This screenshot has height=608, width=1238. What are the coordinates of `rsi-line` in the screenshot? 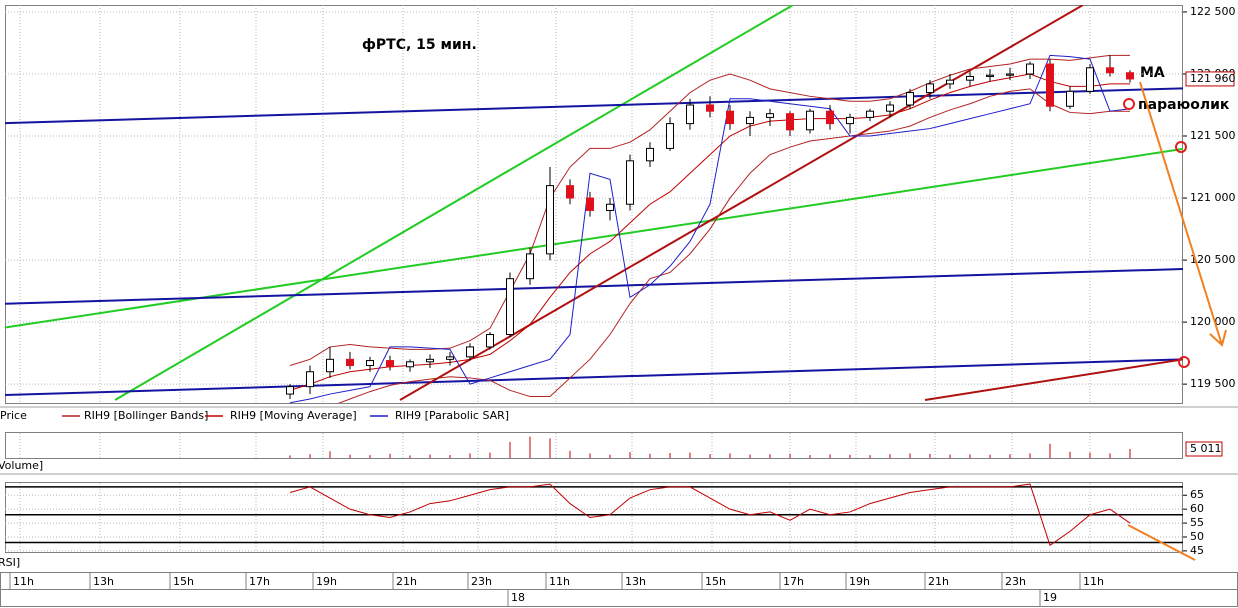 It's located at (710, 515).